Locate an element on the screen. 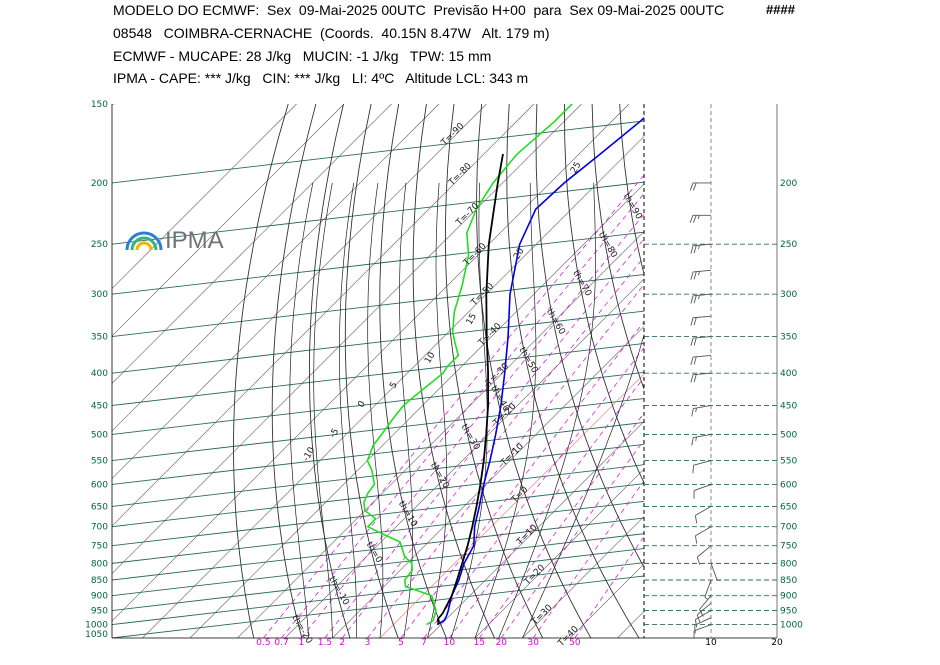 The height and width of the screenshot is (665, 940). mixing-ratio-label: 3 is located at coordinates (368, 643).